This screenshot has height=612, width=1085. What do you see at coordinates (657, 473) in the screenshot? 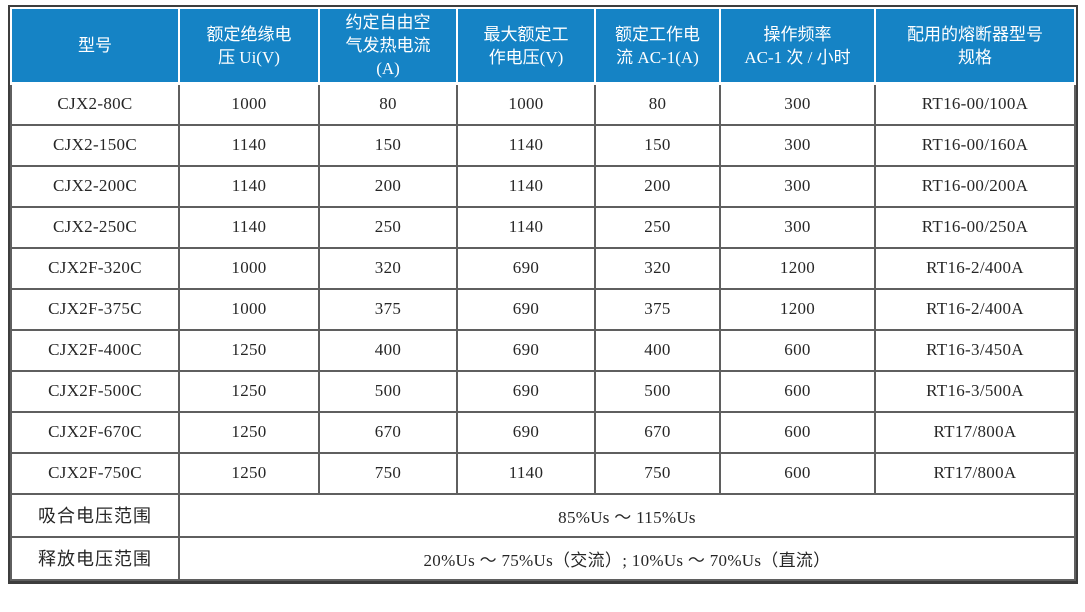
I see `value-cell: 750` at bounding box center [657, 473].